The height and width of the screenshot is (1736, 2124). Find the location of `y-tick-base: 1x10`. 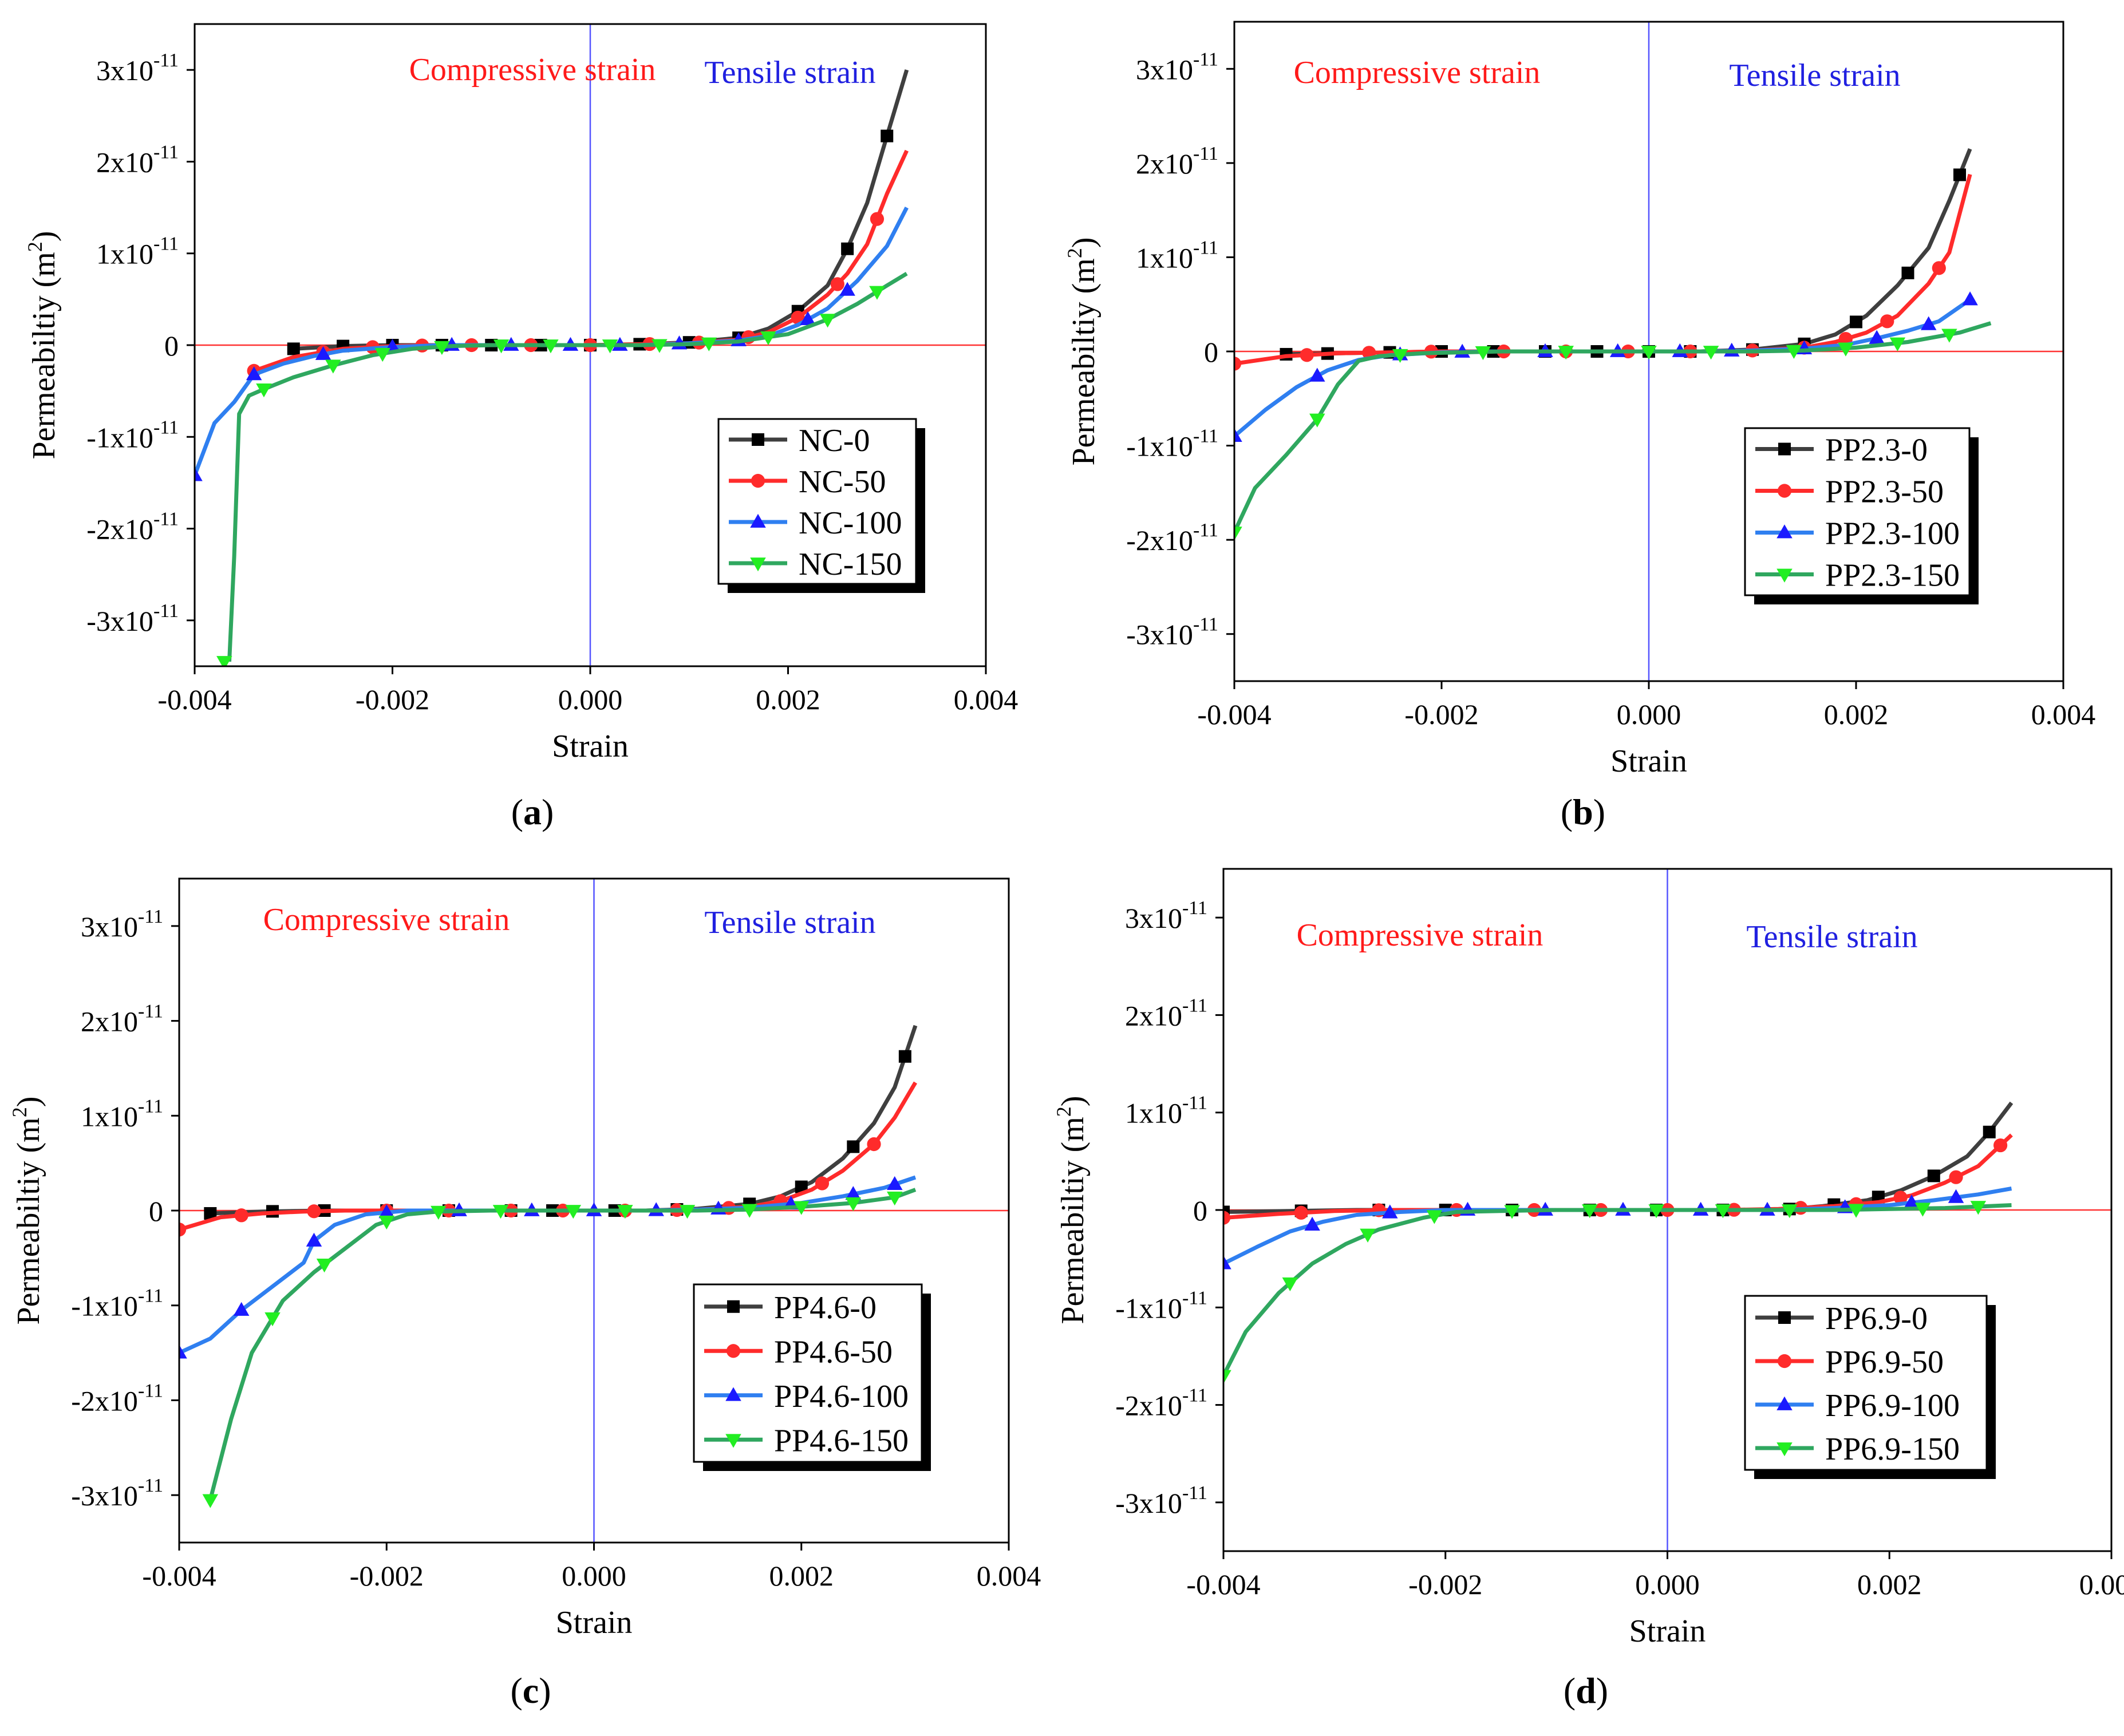

y-tick-base: 1x10 is located at coordinates (109, 1116).